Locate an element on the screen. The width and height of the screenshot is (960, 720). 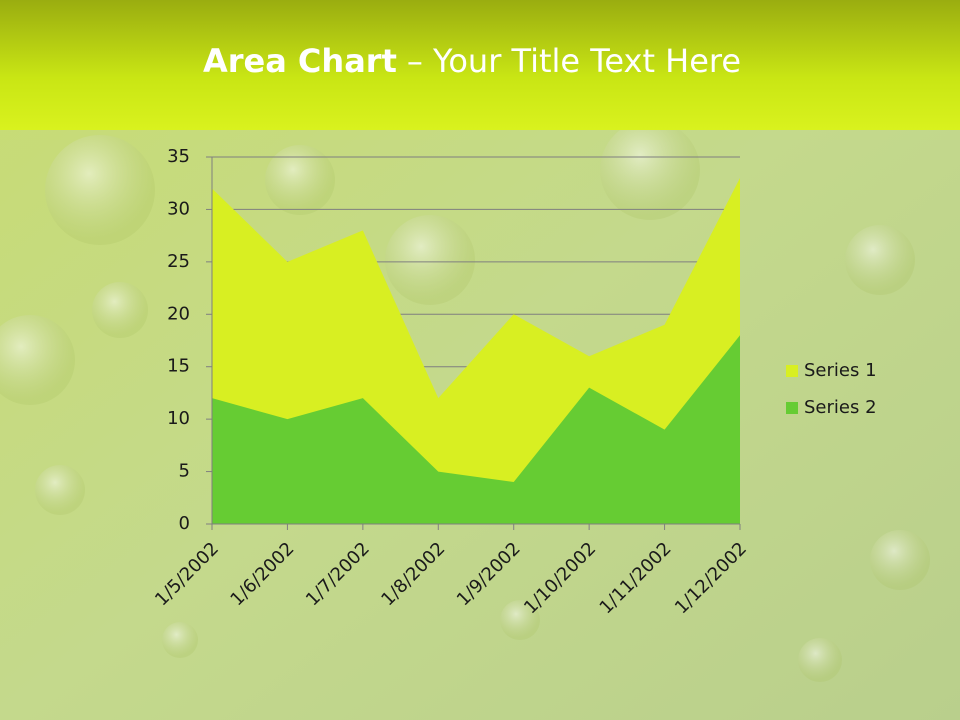
area is located at coordinates (476, 429).